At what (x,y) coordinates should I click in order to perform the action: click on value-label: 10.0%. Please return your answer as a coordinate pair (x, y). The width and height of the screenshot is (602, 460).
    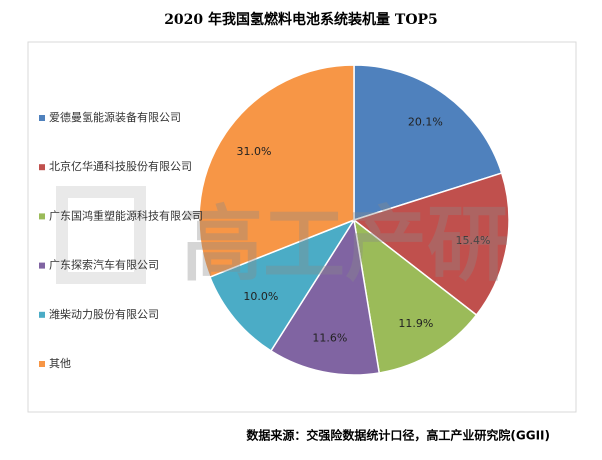
    Looking at the image, I should click on (260, 296).